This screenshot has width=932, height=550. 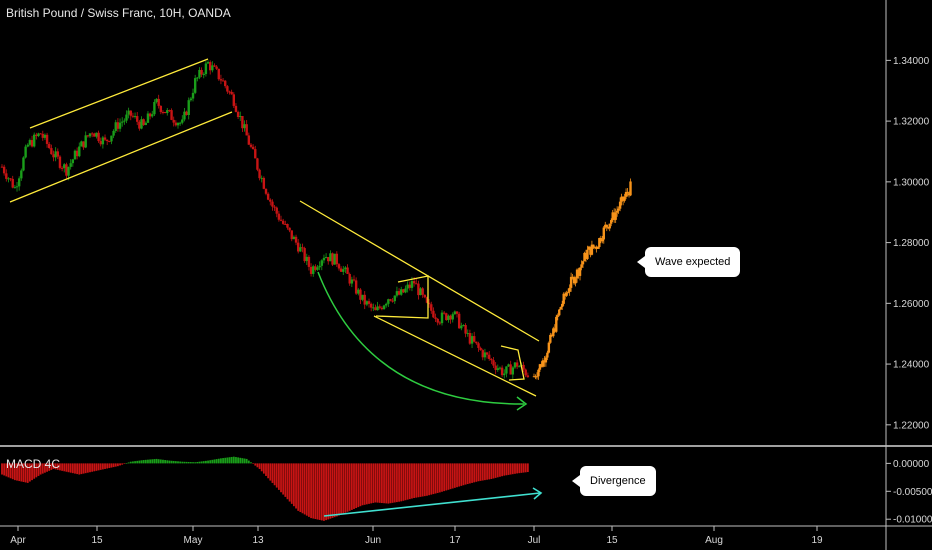 What do you see at coordinates (911, 122) in the screenshot?
I see `y-tick-label: 1.32000` at bounding box center [911, 122].